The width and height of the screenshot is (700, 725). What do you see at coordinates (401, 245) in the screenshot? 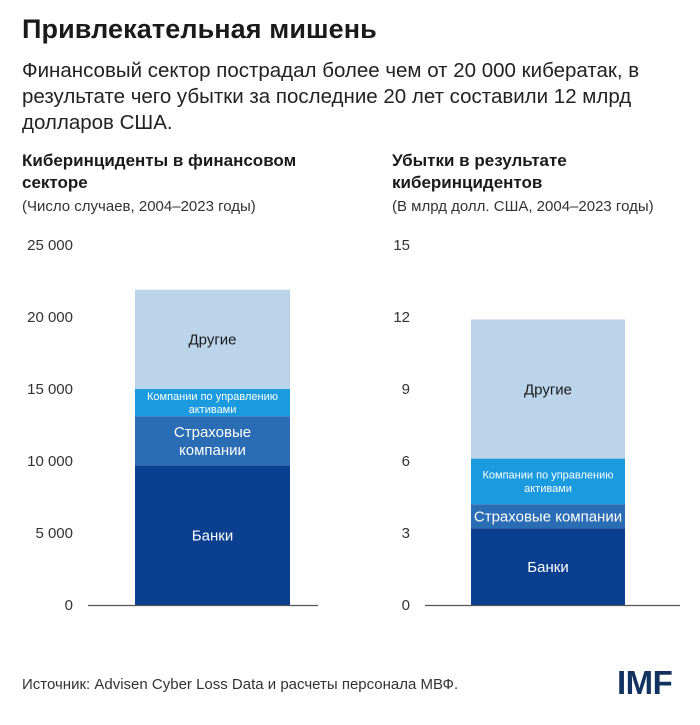
I see `y-tick-label: 15` at bounding box center [401, 245].